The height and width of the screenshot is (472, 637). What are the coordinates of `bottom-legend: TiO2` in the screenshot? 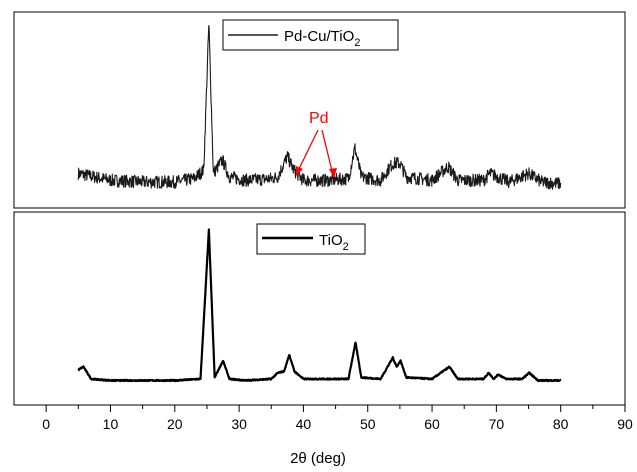 It's located at (311, 239).